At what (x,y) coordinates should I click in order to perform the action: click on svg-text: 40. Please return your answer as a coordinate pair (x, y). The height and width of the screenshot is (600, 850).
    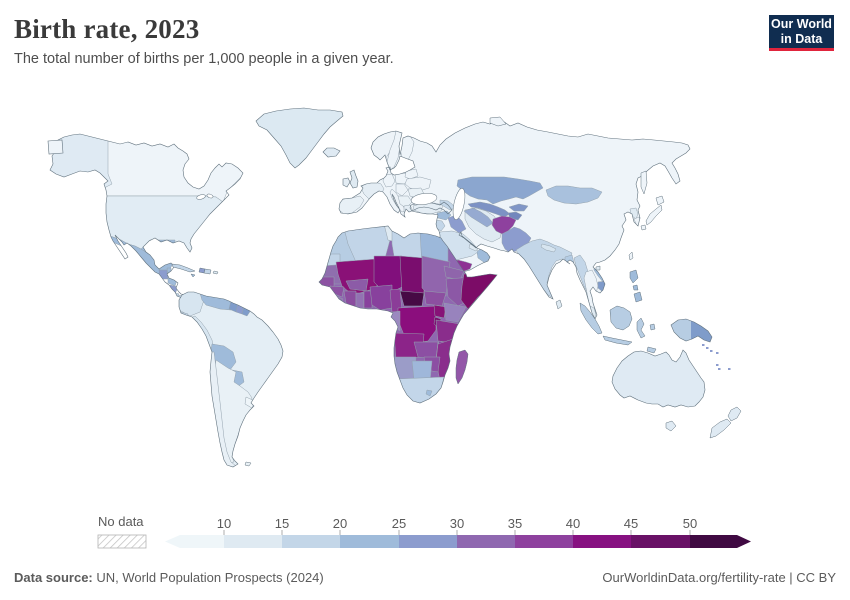
    Looking at the image, I should click on (573, 523).